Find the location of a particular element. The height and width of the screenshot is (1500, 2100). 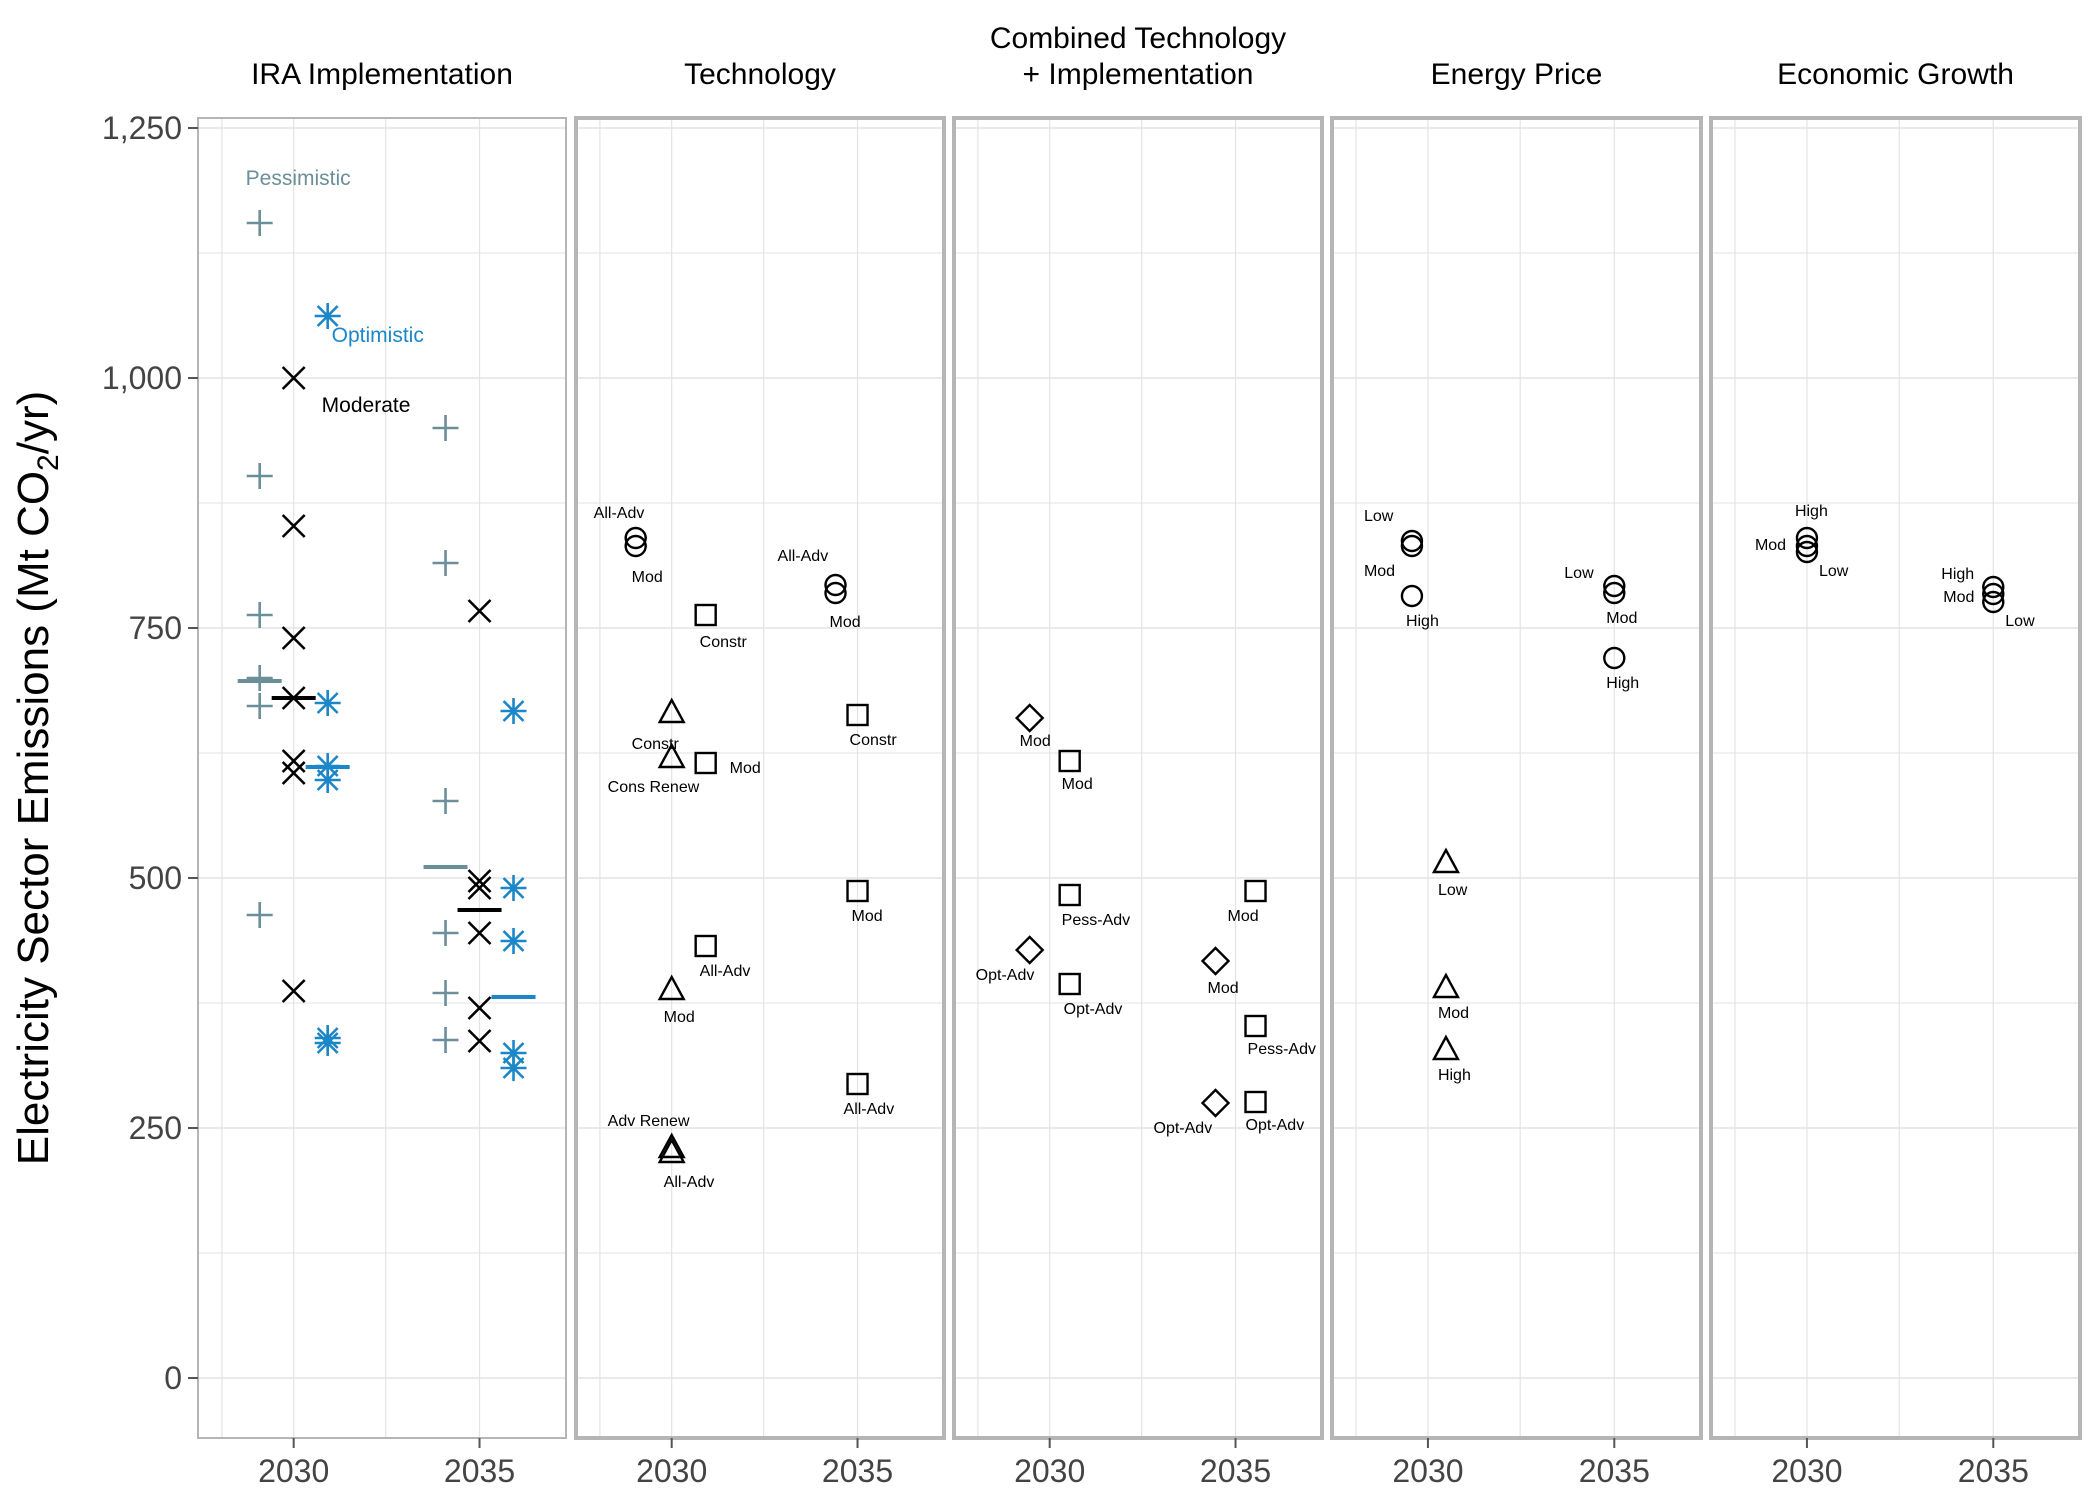

y-tick-label: 1,250 is located at coordinates (142, 128).